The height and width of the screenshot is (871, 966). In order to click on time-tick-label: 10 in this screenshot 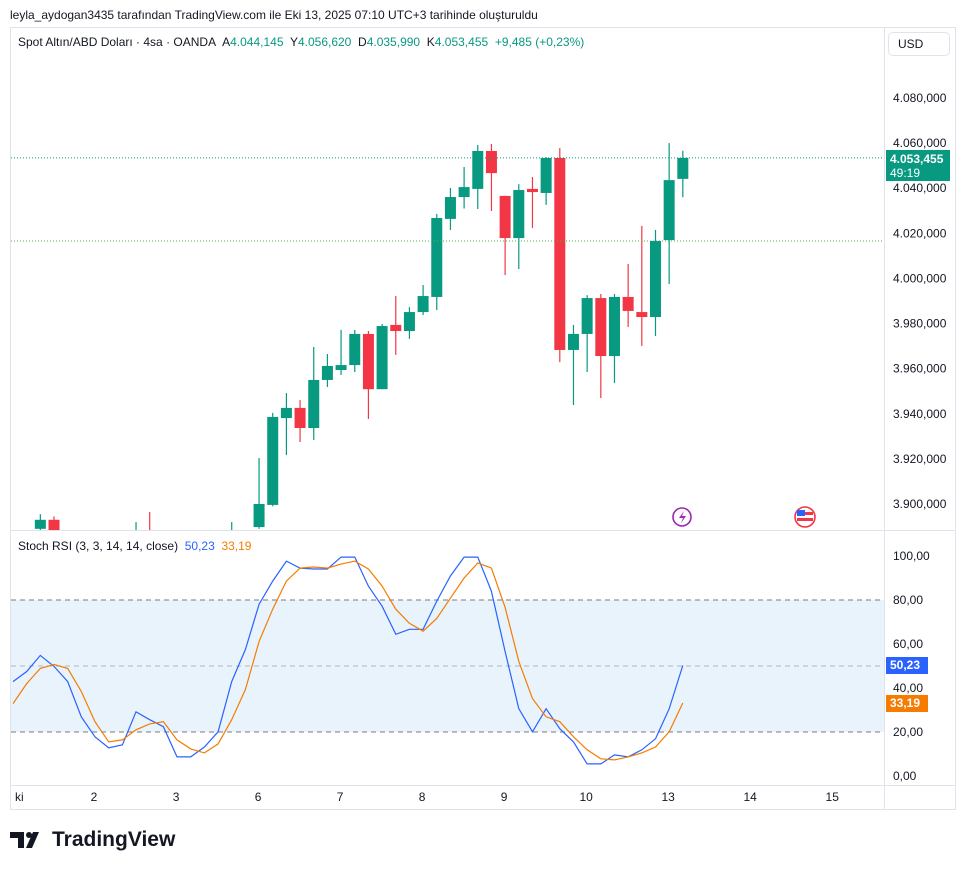, I will do `click(586, 797)`.